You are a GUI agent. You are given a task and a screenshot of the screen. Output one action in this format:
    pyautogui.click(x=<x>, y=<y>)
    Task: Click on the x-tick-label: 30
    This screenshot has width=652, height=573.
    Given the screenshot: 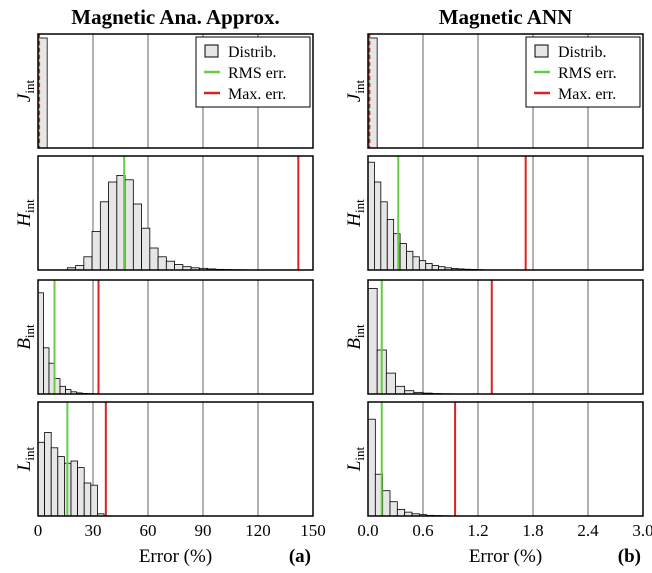 What is the action you would take?
    pyautogui.click(x=93, y=530)
    